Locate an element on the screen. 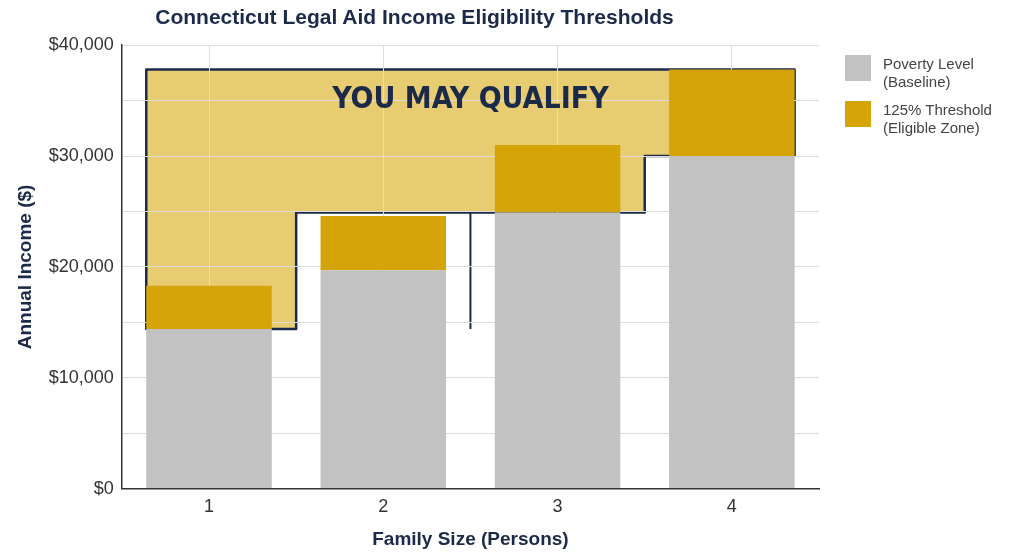 This screenshot has width=1024, height=559. x-tick-label: 4 is located at coordinates (731, 506).